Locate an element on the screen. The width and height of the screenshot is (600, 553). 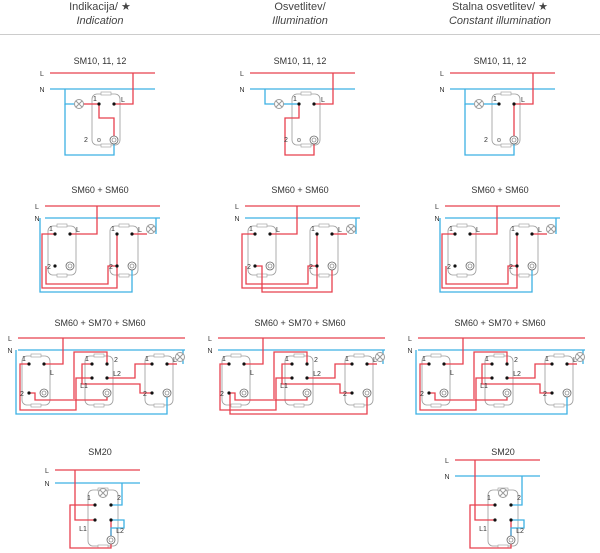
led-hole is located at coordinates (99, 140).